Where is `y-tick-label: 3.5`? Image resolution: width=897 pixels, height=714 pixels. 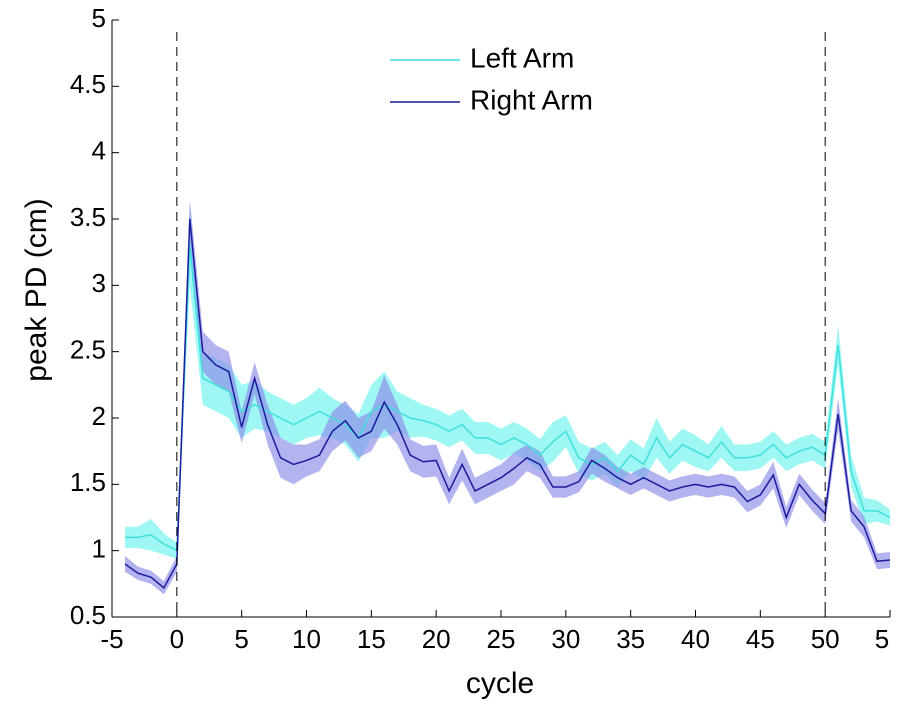 y-tick-label: 3.5 is located at coordinates (88, 217).